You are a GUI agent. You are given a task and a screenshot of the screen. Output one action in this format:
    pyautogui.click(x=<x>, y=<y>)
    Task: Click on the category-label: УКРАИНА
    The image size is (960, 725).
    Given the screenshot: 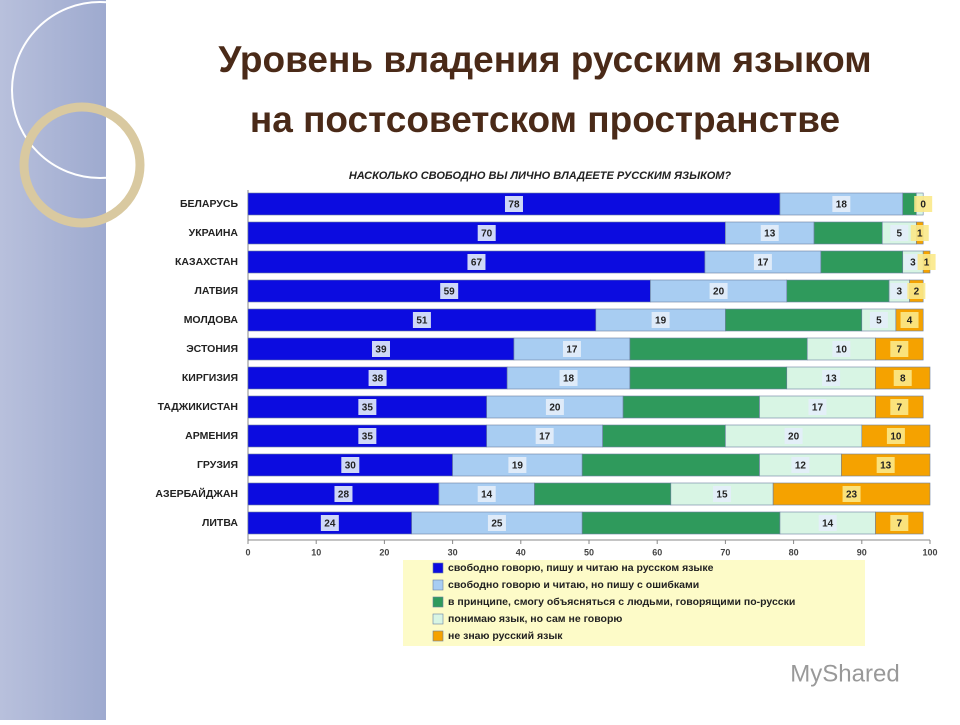 What is the action you would take?
    pyautogui.click(x=214, y=233)
    